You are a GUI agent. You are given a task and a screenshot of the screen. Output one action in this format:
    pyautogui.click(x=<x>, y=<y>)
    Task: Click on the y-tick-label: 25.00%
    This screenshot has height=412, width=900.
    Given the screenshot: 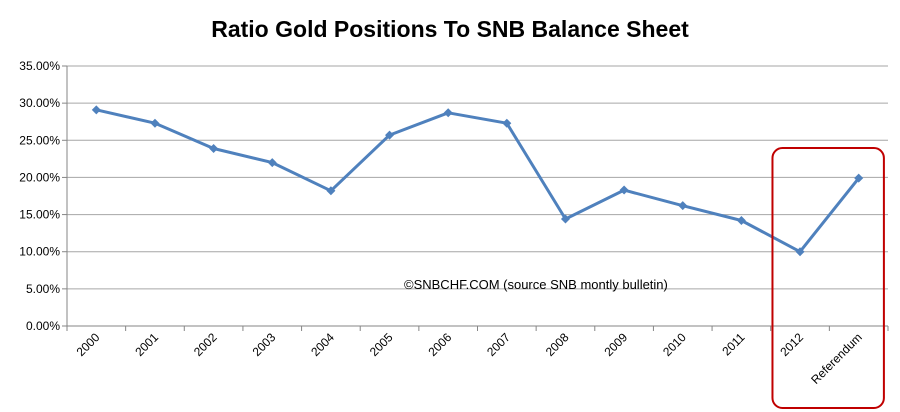 What is the action you would take?
    pyautogui.click(x=39, y=140)
    